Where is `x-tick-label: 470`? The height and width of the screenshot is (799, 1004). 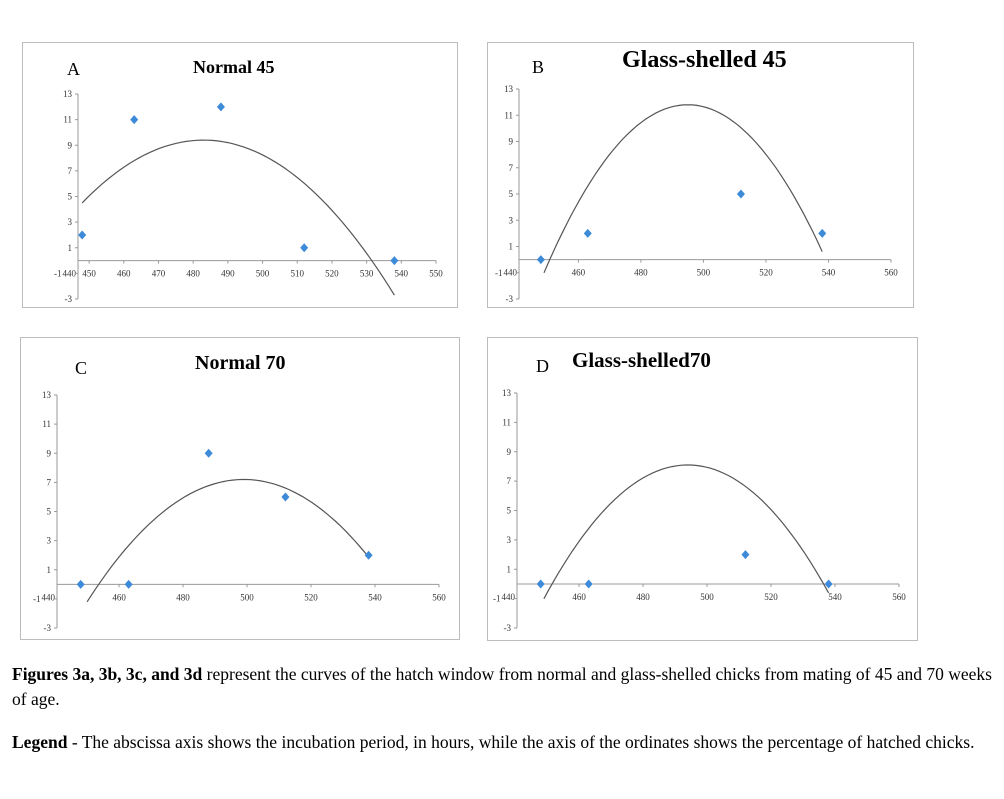 x-tick-label: 470 is located at coordinates (159, 274).